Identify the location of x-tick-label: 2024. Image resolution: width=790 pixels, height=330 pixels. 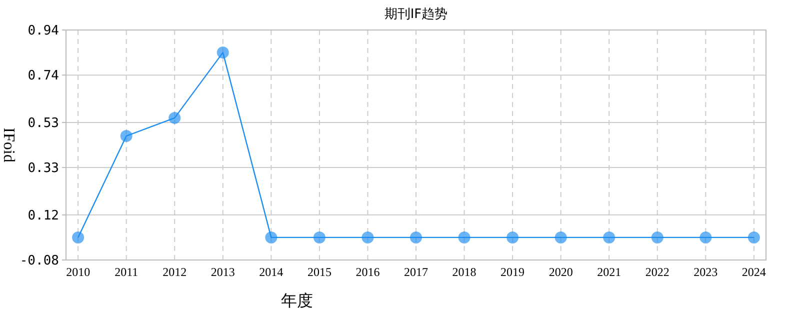
(754, 272).